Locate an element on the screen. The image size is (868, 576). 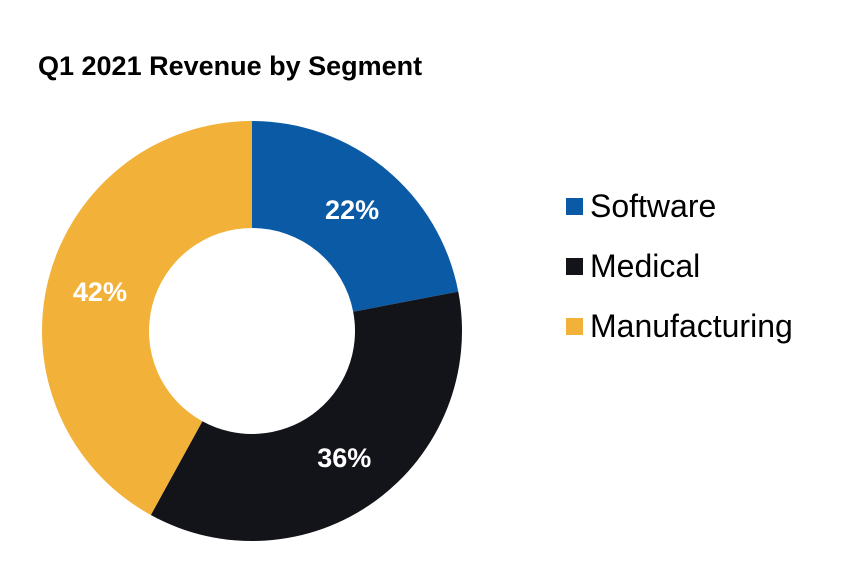
chart-title: Q1 2021 Revenue by Segment is located at coordinates (230, 66).